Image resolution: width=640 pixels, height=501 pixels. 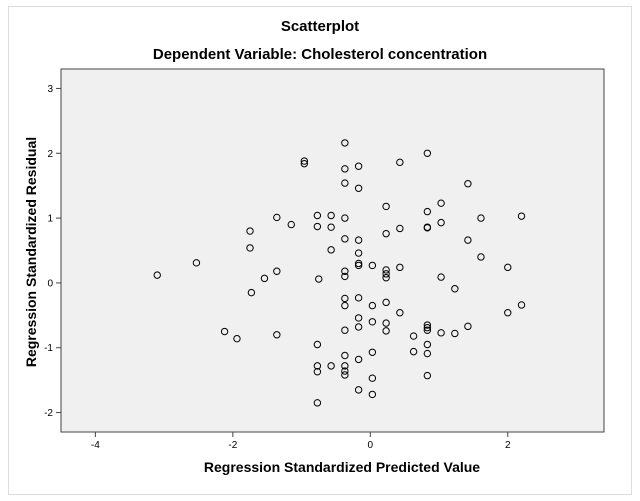 What do you see at coordinates (48, 413) in the screenshot?
I see `y-tick-label: -2` at bounding box center [48, 413].